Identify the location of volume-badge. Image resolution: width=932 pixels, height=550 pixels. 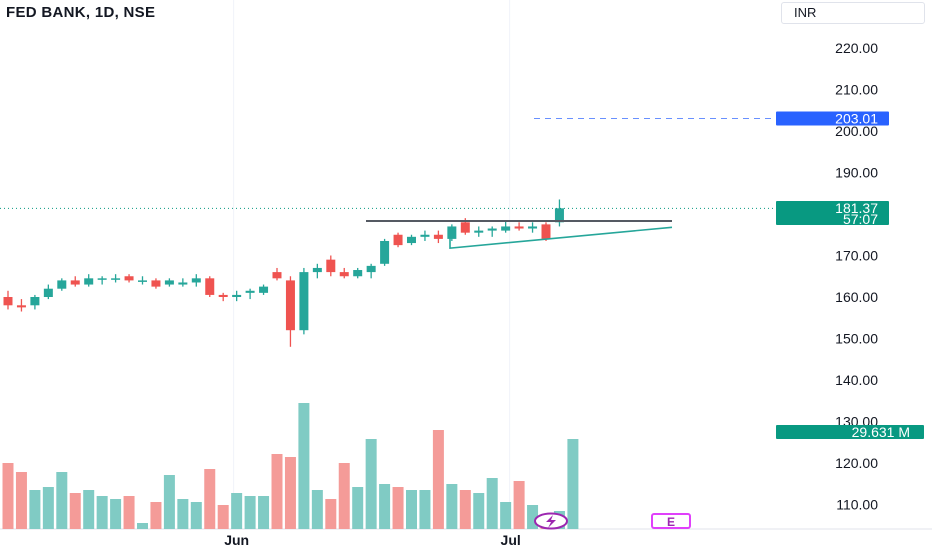
(850, 432).